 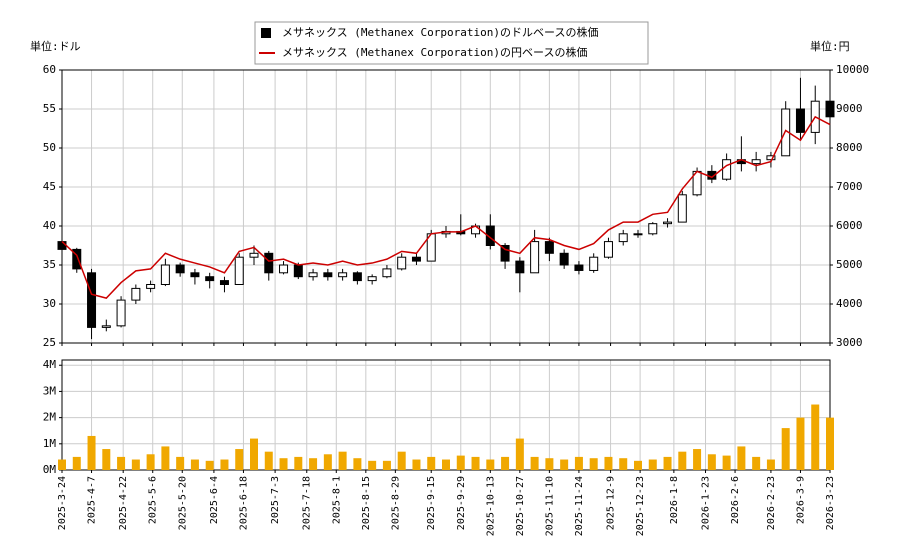 I want to click on x-tick-label: 2025-8-1, so click(x=336, y=500).